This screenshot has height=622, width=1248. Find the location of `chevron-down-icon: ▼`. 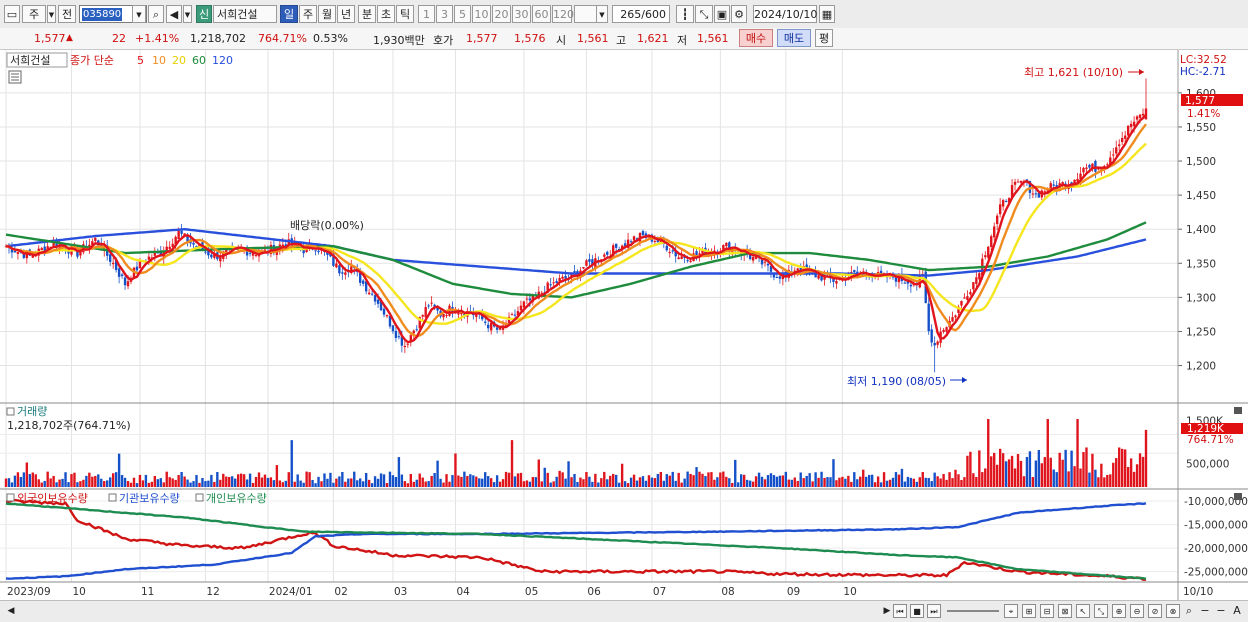

chevron-down-icon: ▼ is located at coordinates (51, 14).